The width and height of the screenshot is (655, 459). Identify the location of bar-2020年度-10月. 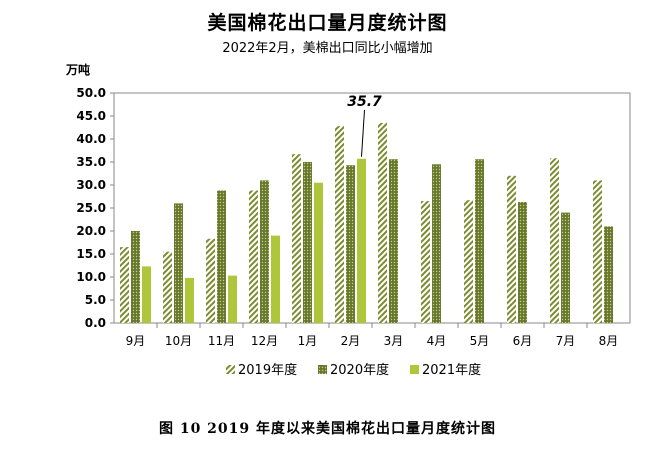
(178, 263).